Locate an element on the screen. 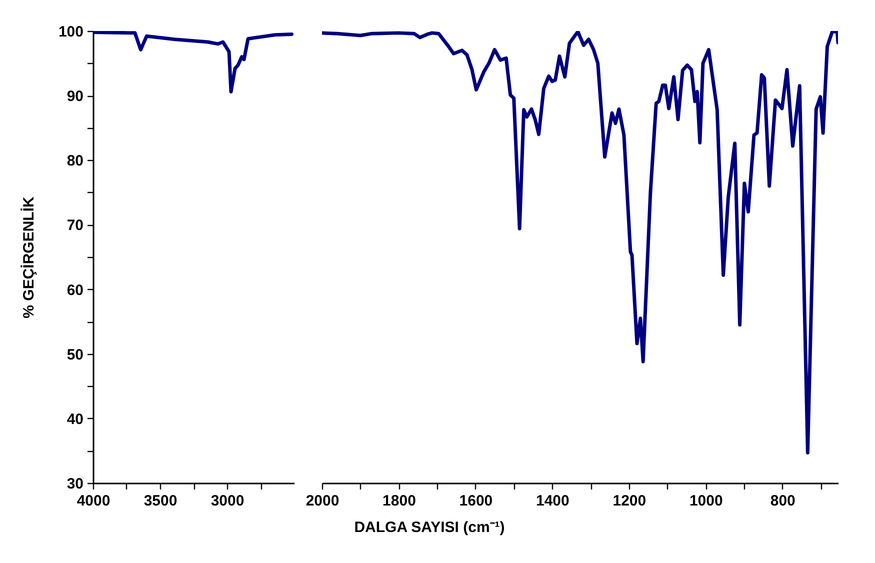 This screenshot has width=875, height=563. y-tick-label: 50 is located at coordinates (75, 355).